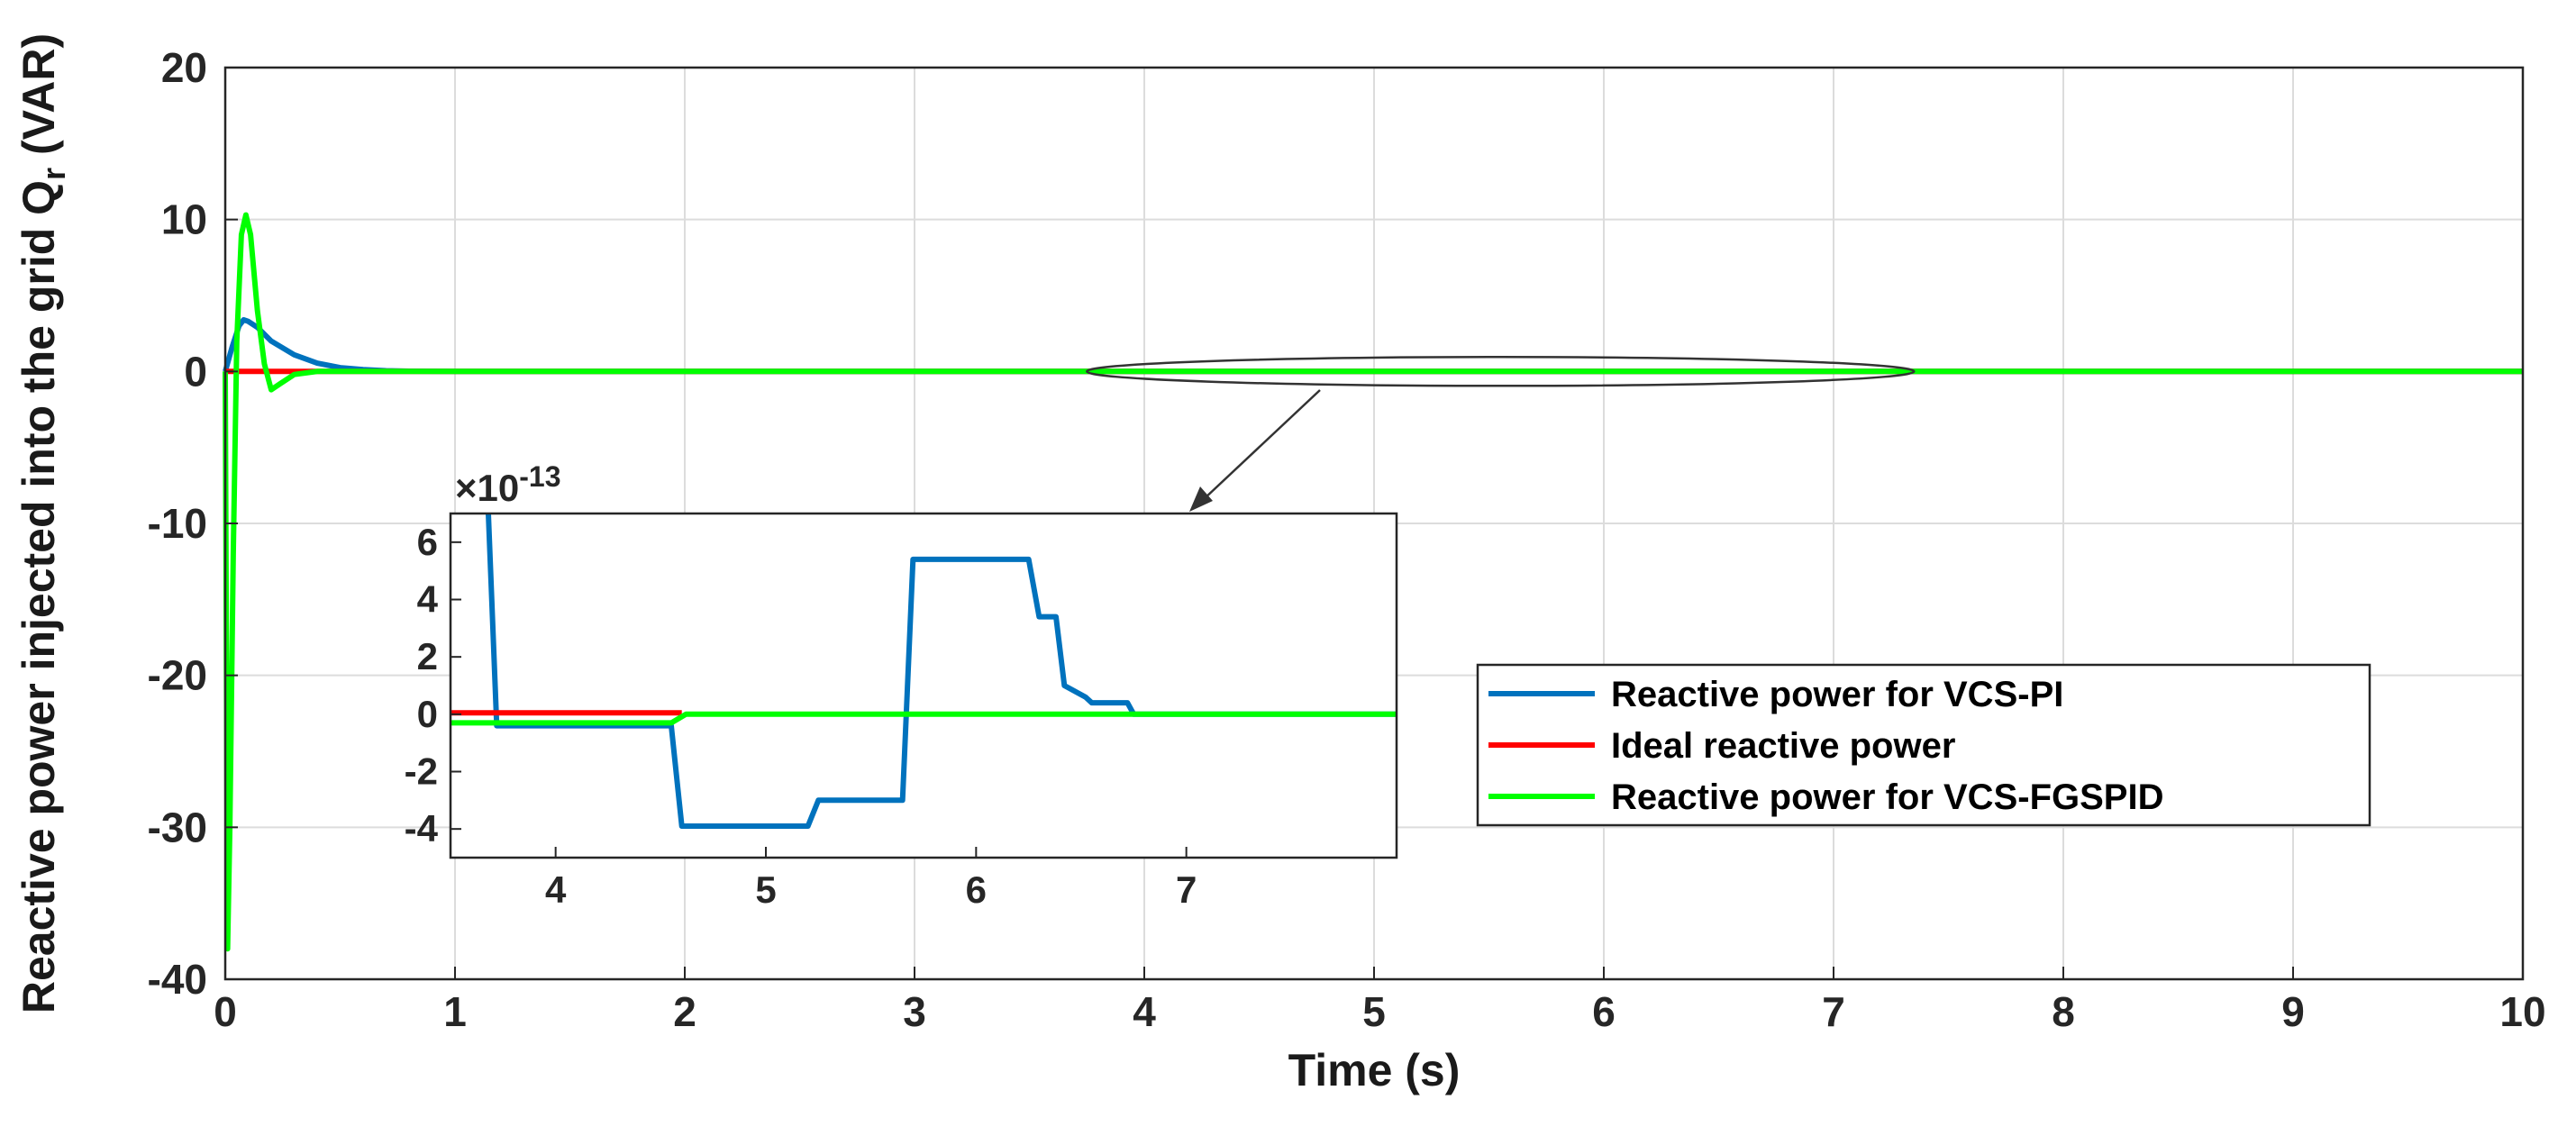 Image resolution: width=2576 pixels, height=1127 pixels. What do you see at coordinates (556, 889) in the screenshot?
I see `inset-x-tick-label: 4` at bounding box center [556, 889].